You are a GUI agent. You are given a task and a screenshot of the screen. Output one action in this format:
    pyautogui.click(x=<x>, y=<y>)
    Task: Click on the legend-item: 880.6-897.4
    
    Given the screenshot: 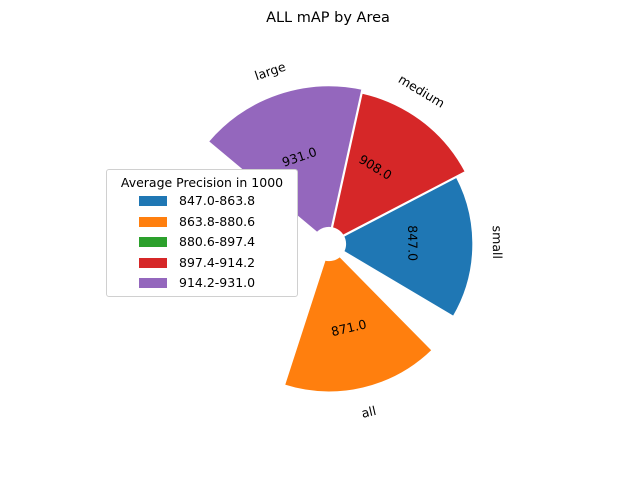 What is the action you would take?
    pyautogui.click(x=202, y=243)
    